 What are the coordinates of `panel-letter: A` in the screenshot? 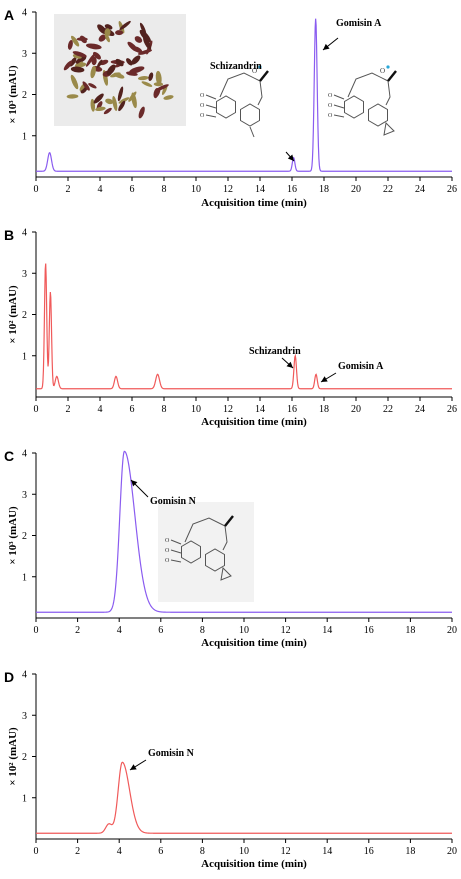 It's located at (9, 15).